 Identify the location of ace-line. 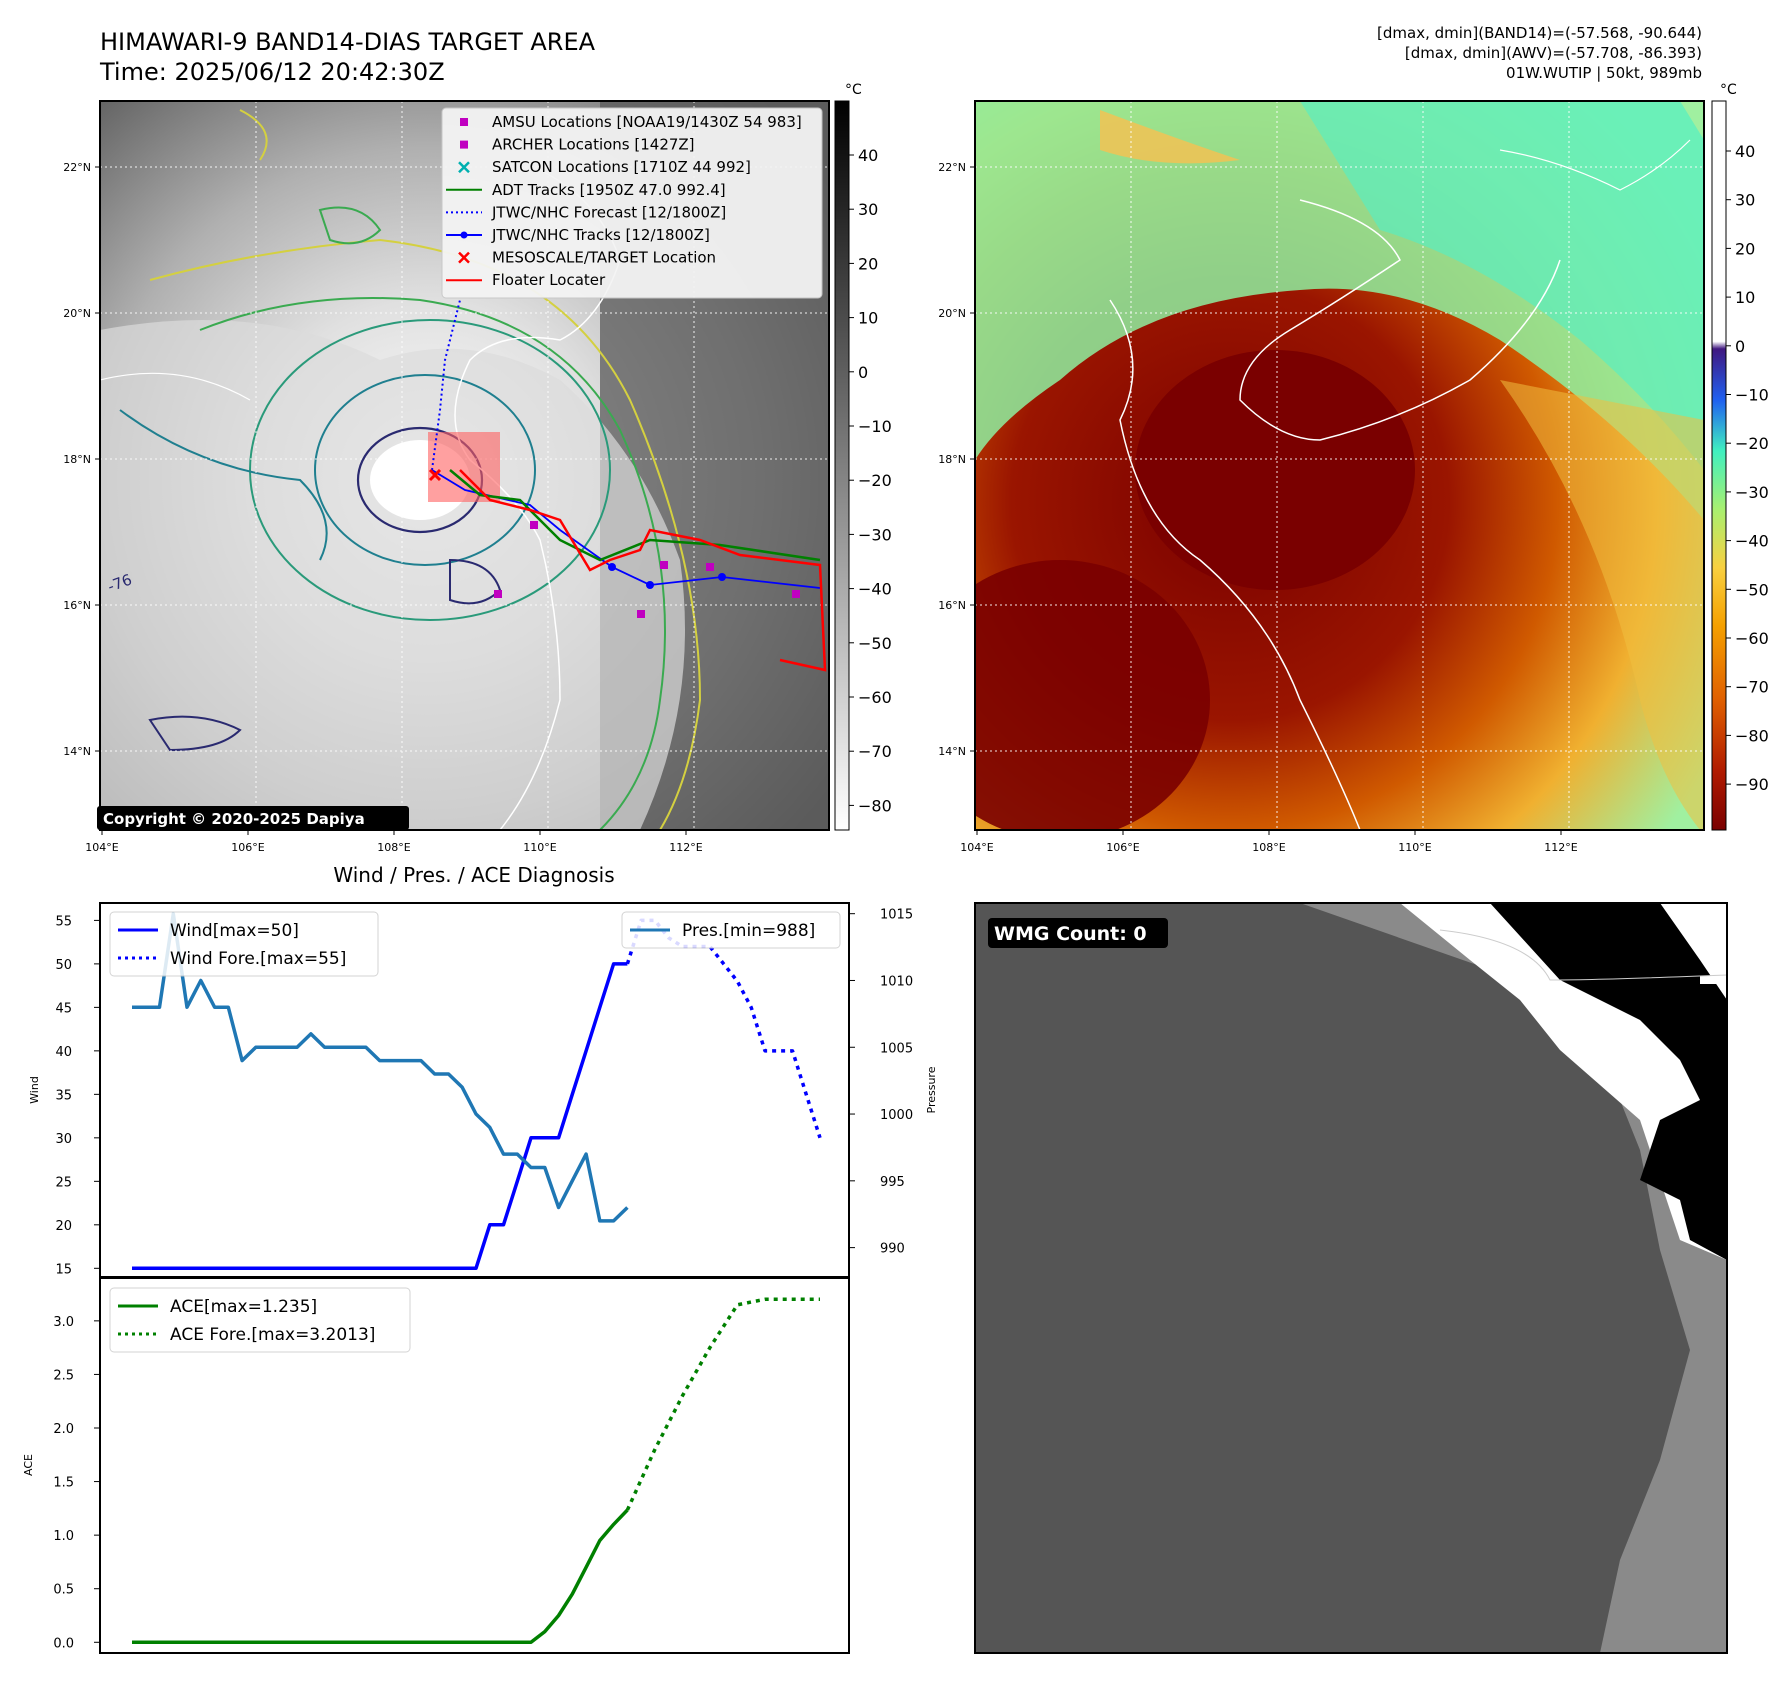
(380, 1576).